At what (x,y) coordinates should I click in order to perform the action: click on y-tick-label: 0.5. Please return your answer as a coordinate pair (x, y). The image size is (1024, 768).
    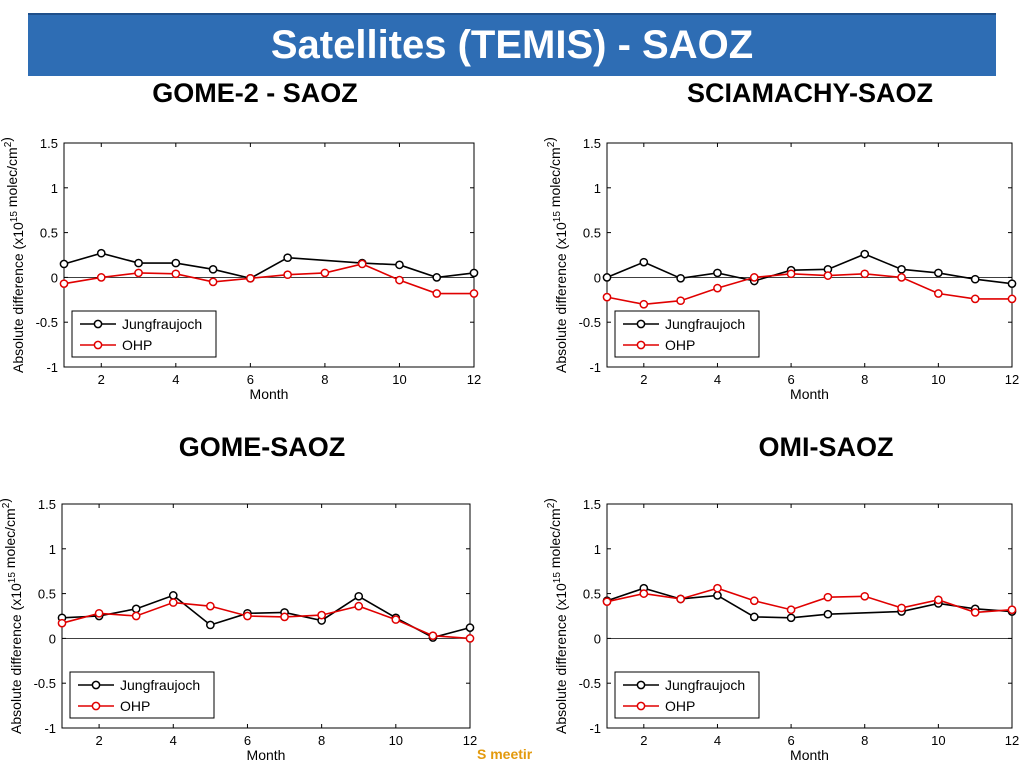
    Looking at the image, I should click on (592, 594).